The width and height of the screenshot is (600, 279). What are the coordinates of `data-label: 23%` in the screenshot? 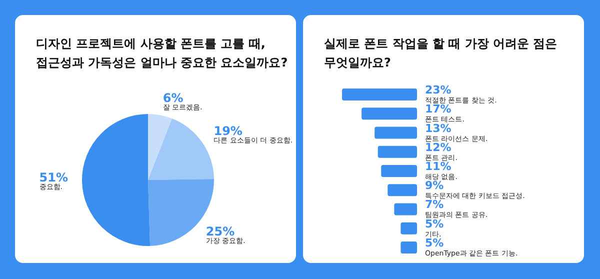 It's located at (438, 90).